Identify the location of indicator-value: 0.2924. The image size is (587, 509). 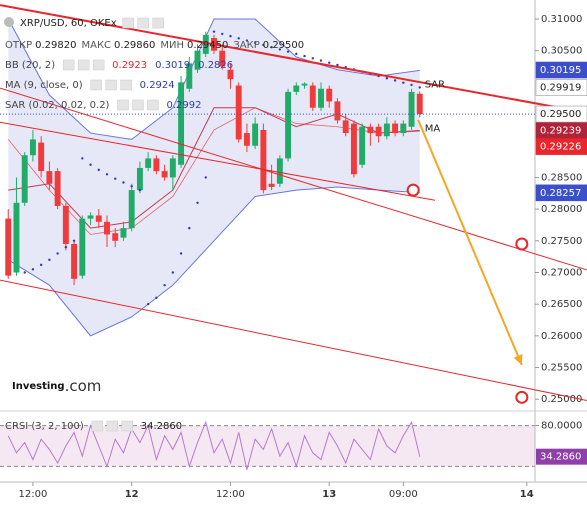
(157, 85).